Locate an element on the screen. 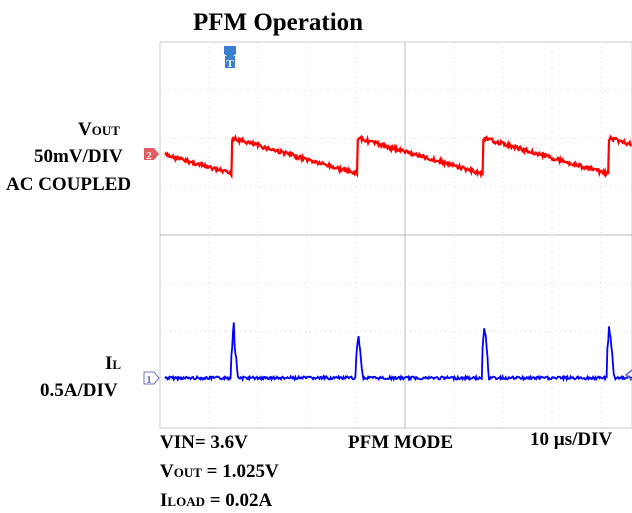 This screenshot has height=513, width=632. trigger-label: T is located at coordinates (230, 64).